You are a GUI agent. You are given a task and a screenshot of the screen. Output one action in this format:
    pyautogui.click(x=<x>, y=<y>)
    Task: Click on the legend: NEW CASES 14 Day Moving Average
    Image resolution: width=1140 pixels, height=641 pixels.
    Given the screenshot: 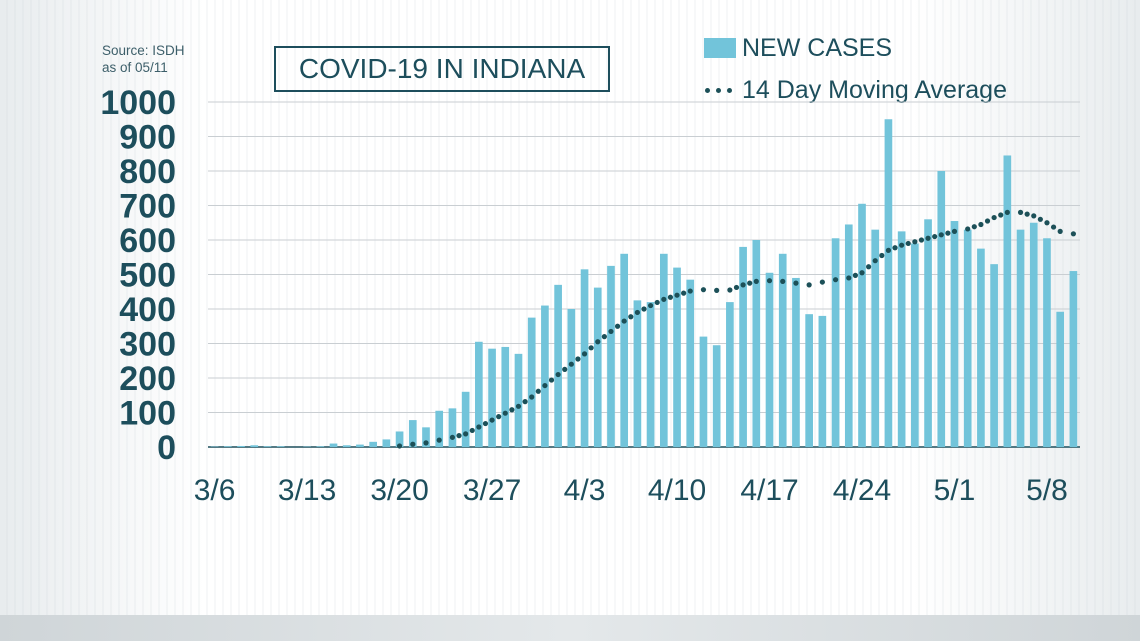 What is the action you would take?
    pyautogui.click(x=855, y=72)
    